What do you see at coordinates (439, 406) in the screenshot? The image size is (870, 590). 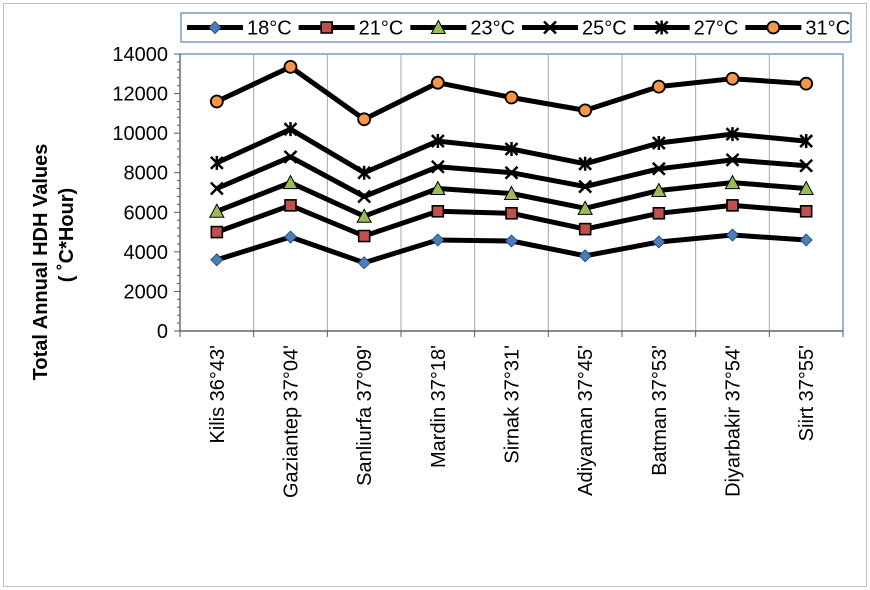 I see `x-tick-label: Mardin 37°18'` at bounding box center [439, 406].